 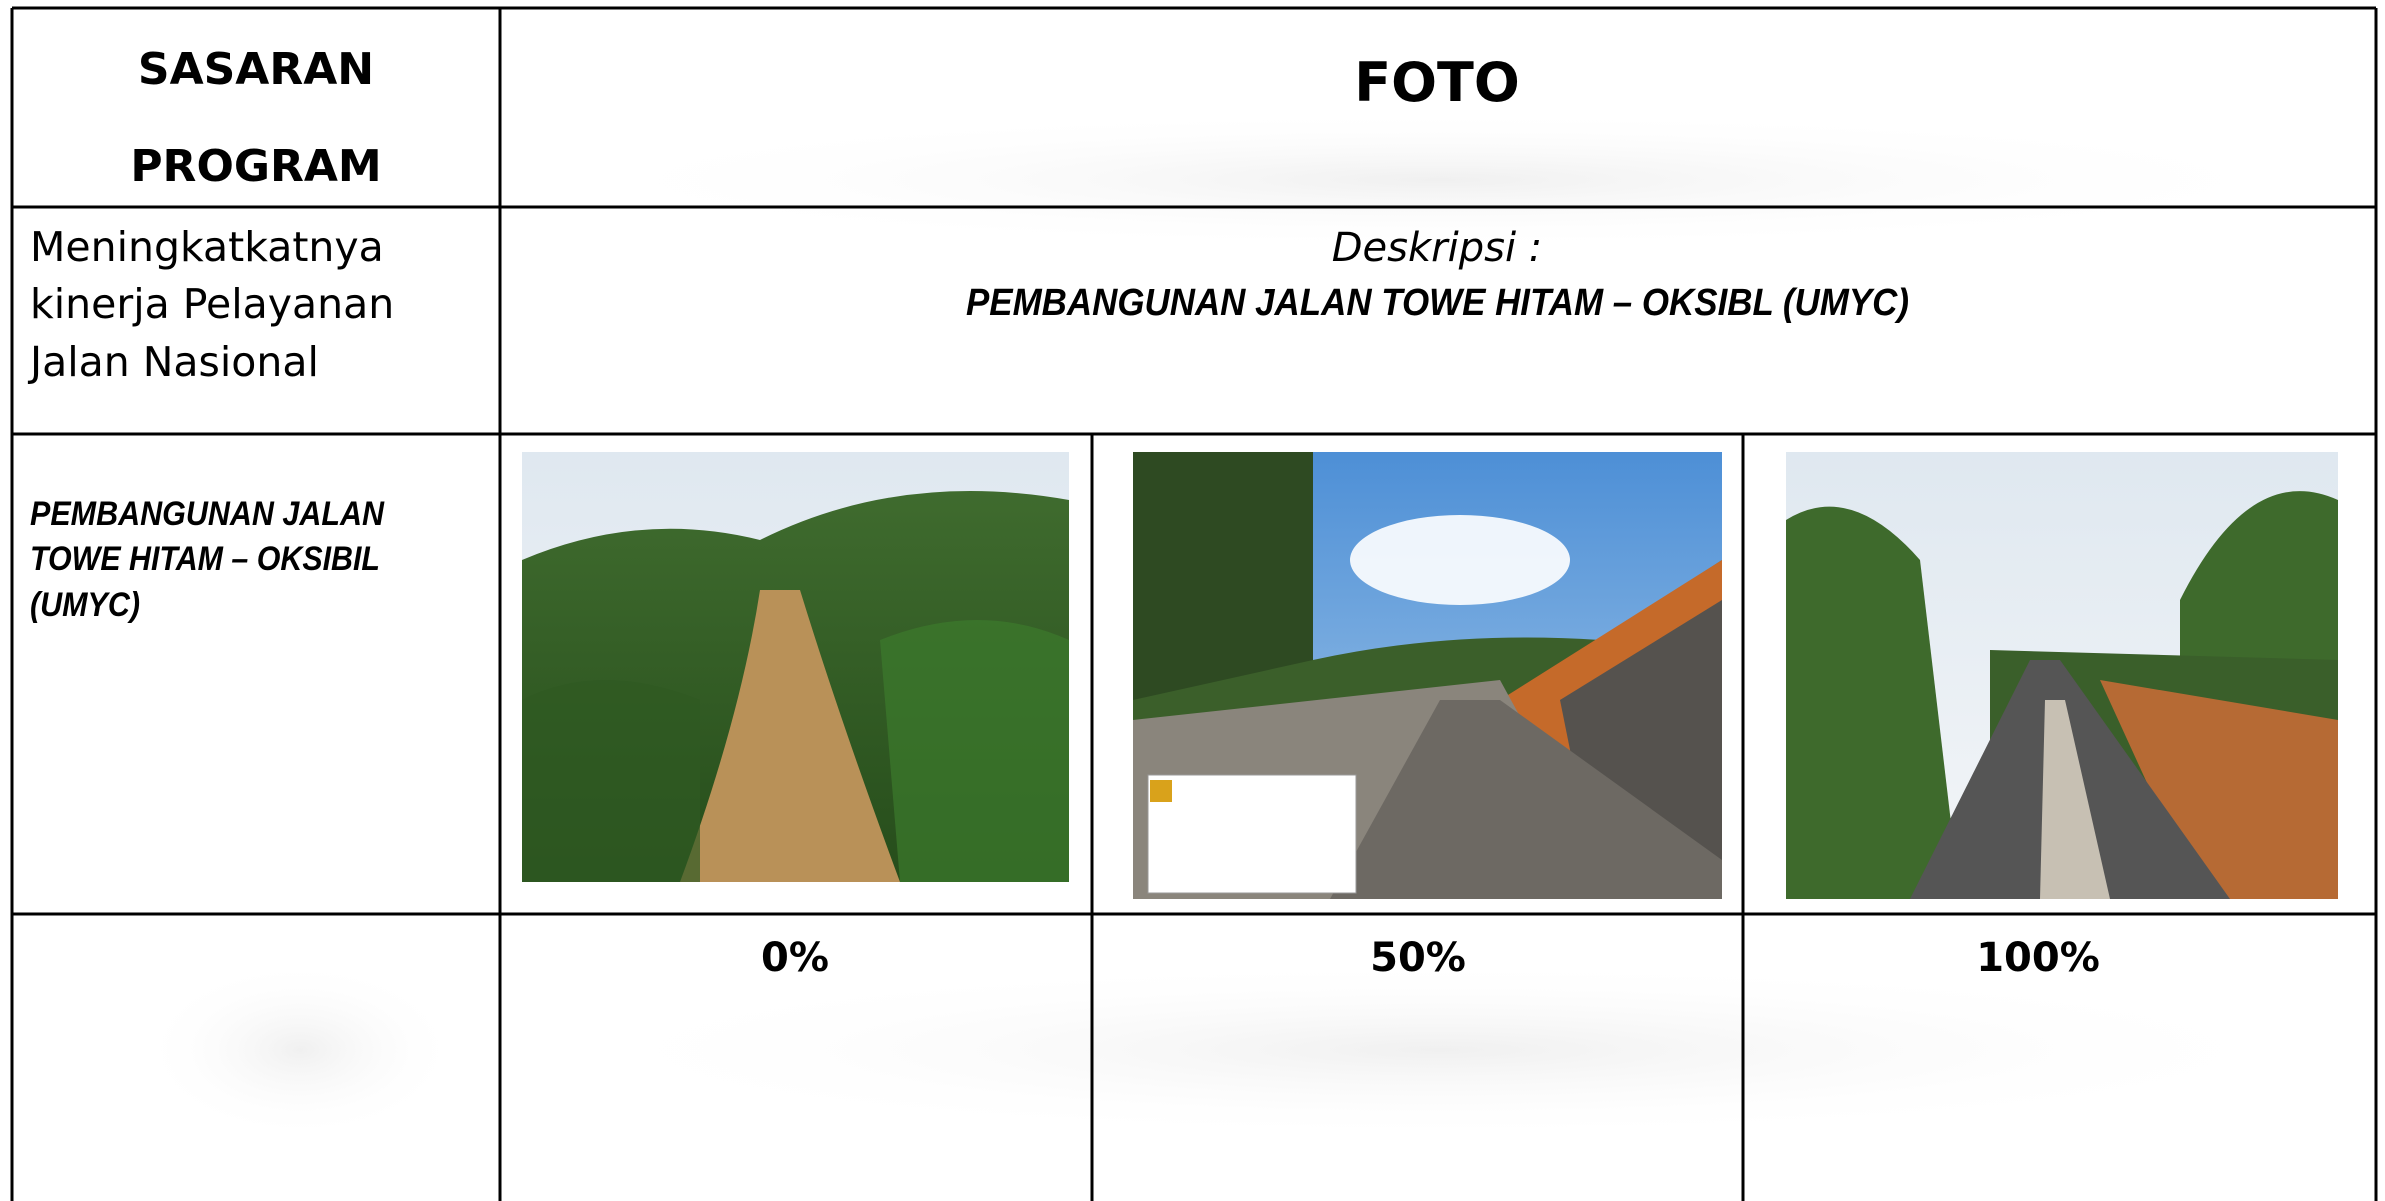 What do you see at coordinates (795, 667) in the screenshot?
I see `photo-0-percent` at bounding box center [795, 667].